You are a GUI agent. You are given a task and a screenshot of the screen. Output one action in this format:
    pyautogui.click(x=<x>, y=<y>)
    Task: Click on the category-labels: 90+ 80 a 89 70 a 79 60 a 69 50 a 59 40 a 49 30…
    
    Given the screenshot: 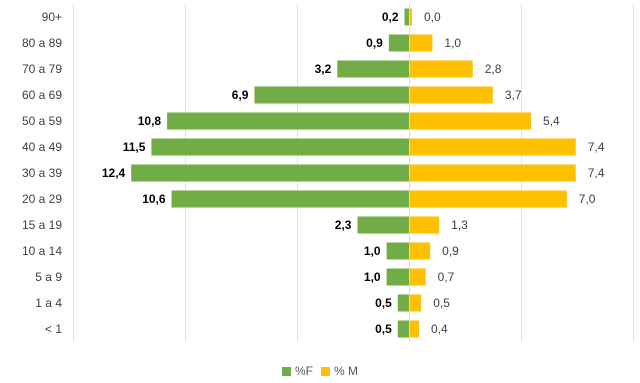 What is the action you would take?
    pyautogui.click(x=42, y=173)
    